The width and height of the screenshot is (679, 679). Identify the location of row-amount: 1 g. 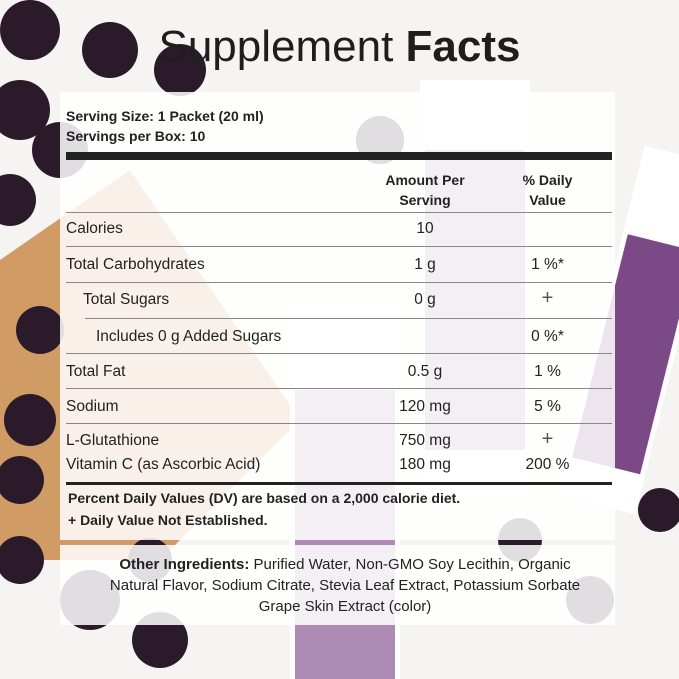
(425, 264).